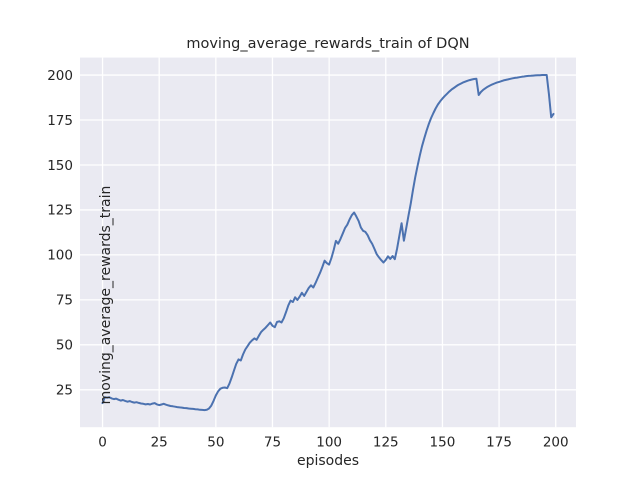 The height and width of the screenshot is (480, 640). Describe the element at coordinates (443, 443) in the screenshot. I see `x-tick-label: 150` at that location.